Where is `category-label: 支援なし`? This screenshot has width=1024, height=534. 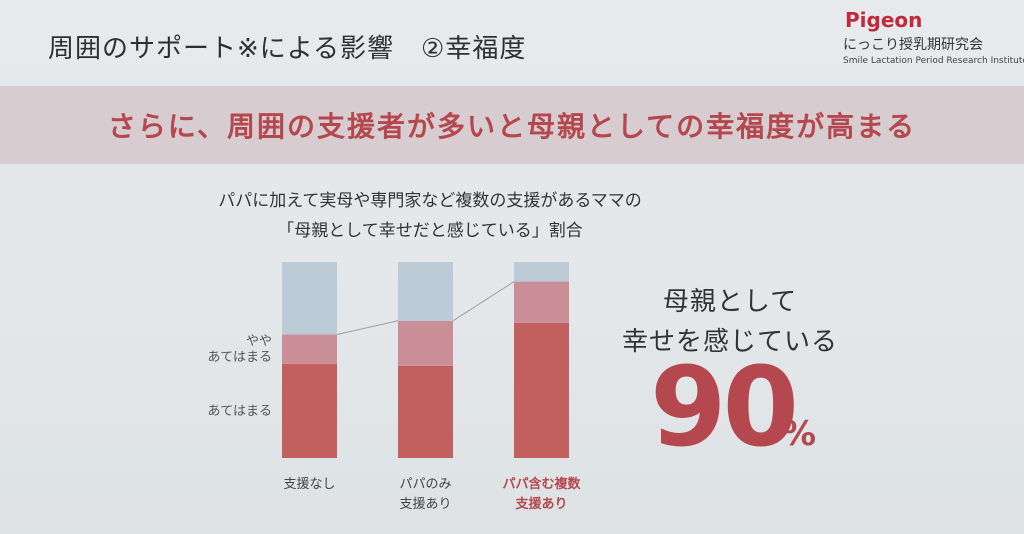 category-label: 支援なし is located at coordinates (309, 484).